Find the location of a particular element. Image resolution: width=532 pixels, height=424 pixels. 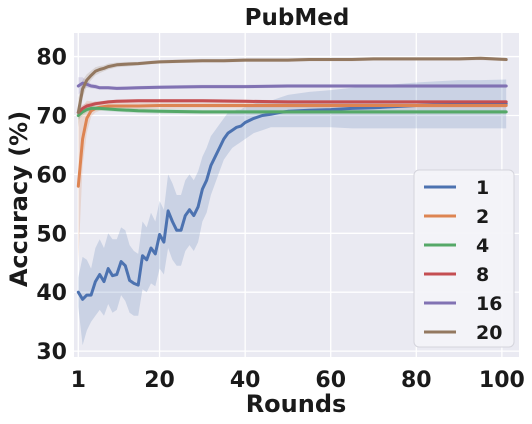

x-tick-label-4: 80 is located at coordinates (416, 380).